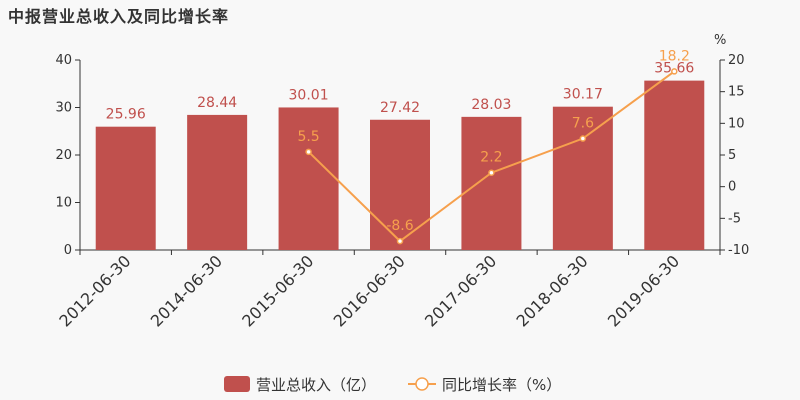 The height and width of the screenshot is (400, 800). I want to click on line-value-label: 2.2, so click(491, 158).